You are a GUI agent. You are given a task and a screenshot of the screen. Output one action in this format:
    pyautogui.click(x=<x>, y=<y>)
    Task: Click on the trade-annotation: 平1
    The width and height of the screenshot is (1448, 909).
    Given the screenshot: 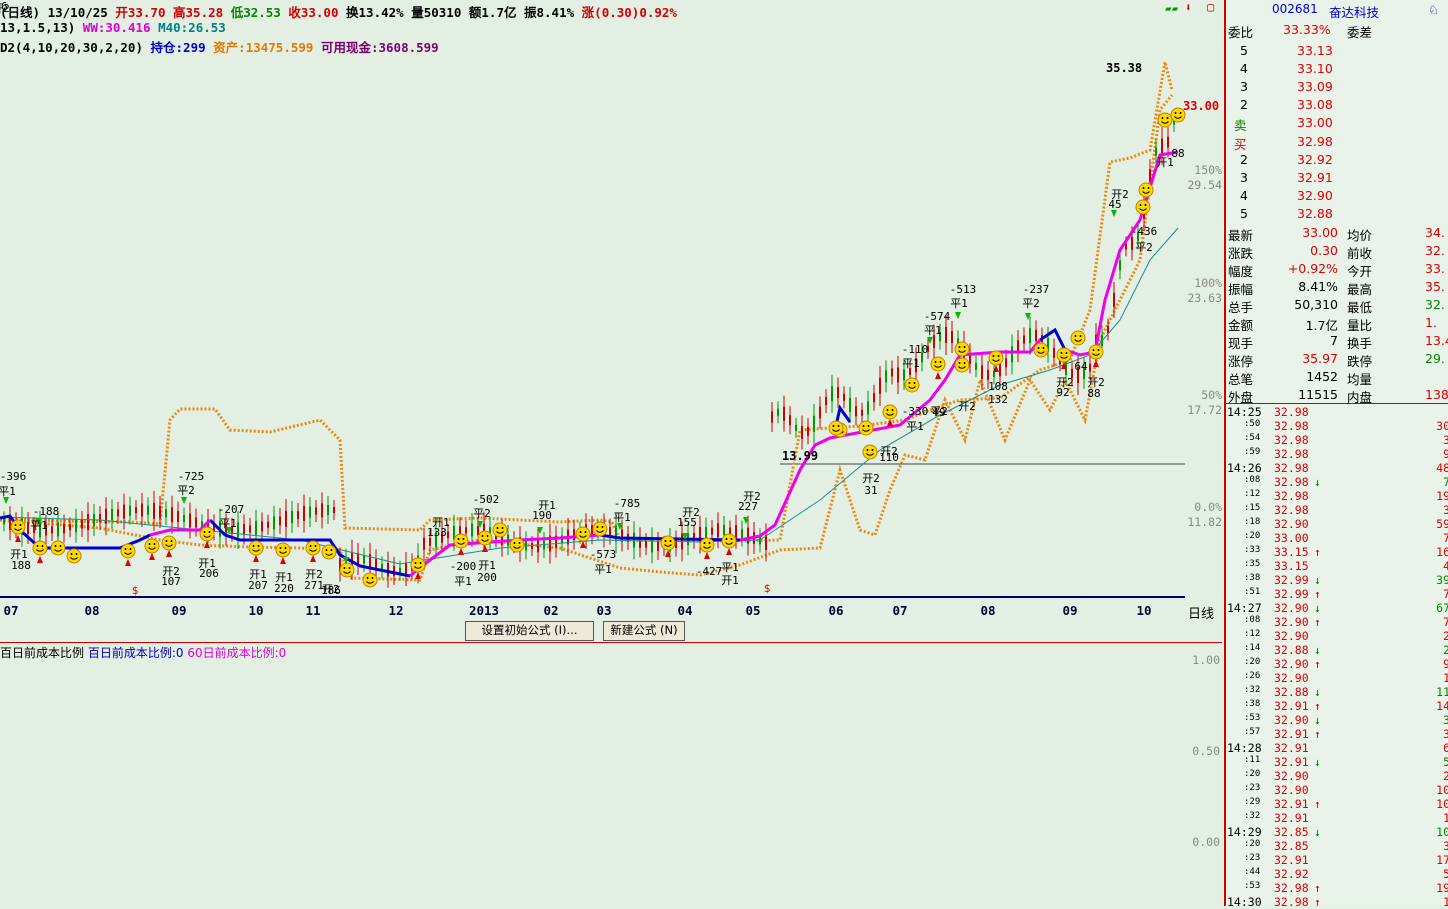 What is the action you would take?
    pyautogui.click(x=228, y=523)
    